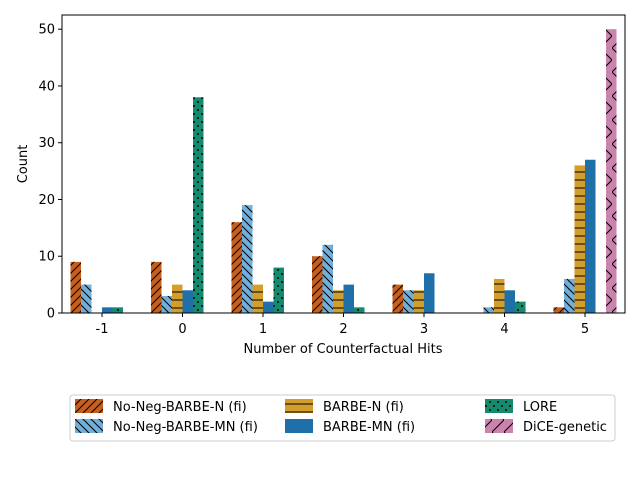 The width and height of the screenshot is (640, 480). I want to click on x-tick-label: 5, so click(585, 329).